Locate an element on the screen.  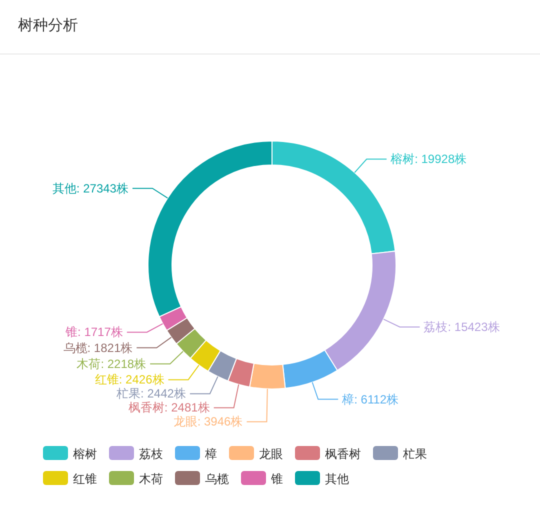
data-label: 龙眼: 3946株 is located at coordinates (208, 421).